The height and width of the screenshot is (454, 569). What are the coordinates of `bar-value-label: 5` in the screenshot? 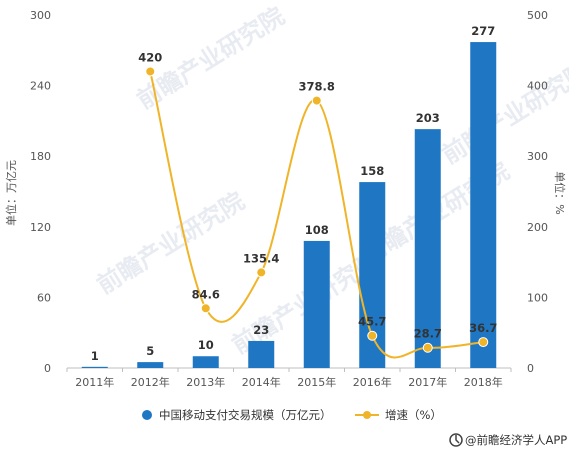 It's located at (150, 351).